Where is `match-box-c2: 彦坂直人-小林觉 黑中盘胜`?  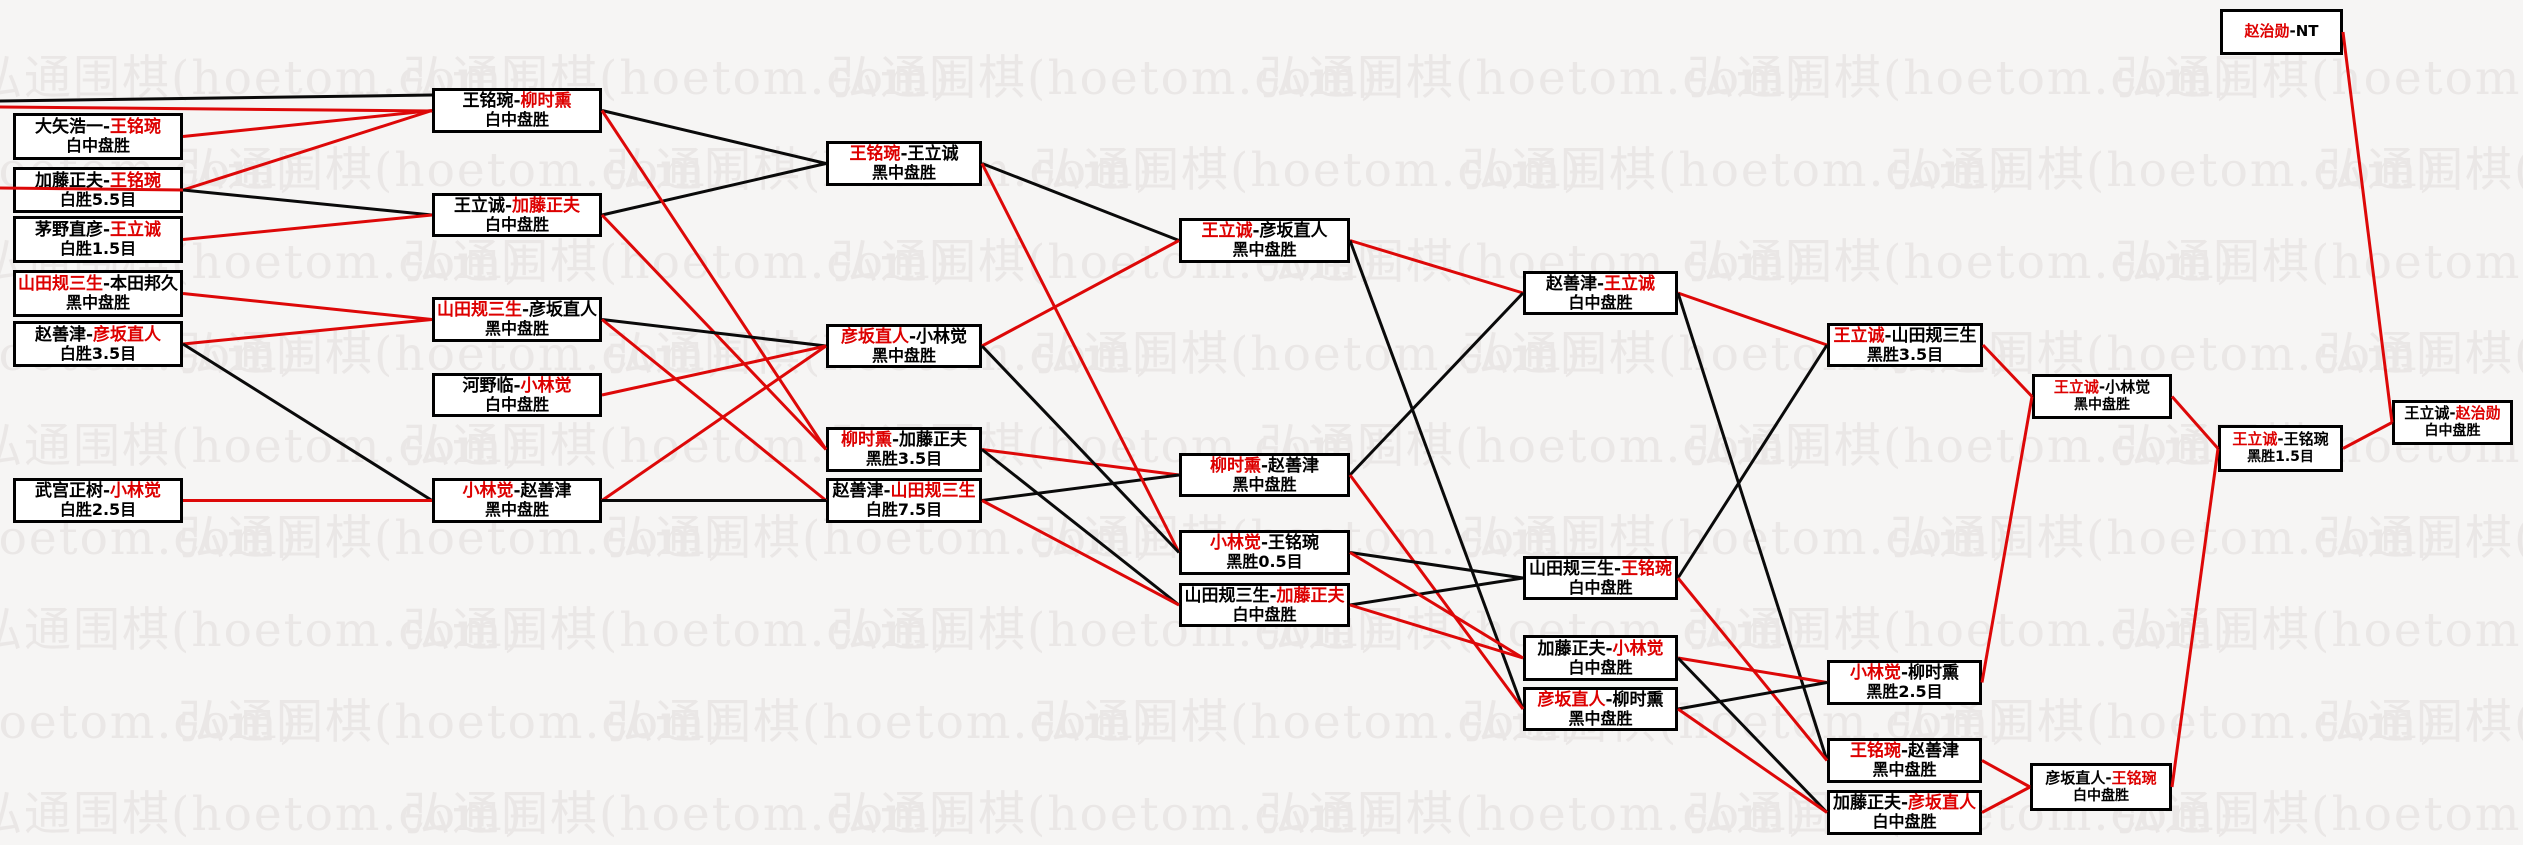 match-box-c2: 彦坂直人-小林觉 黑中盘胜 is located at coordinates (904, 346).